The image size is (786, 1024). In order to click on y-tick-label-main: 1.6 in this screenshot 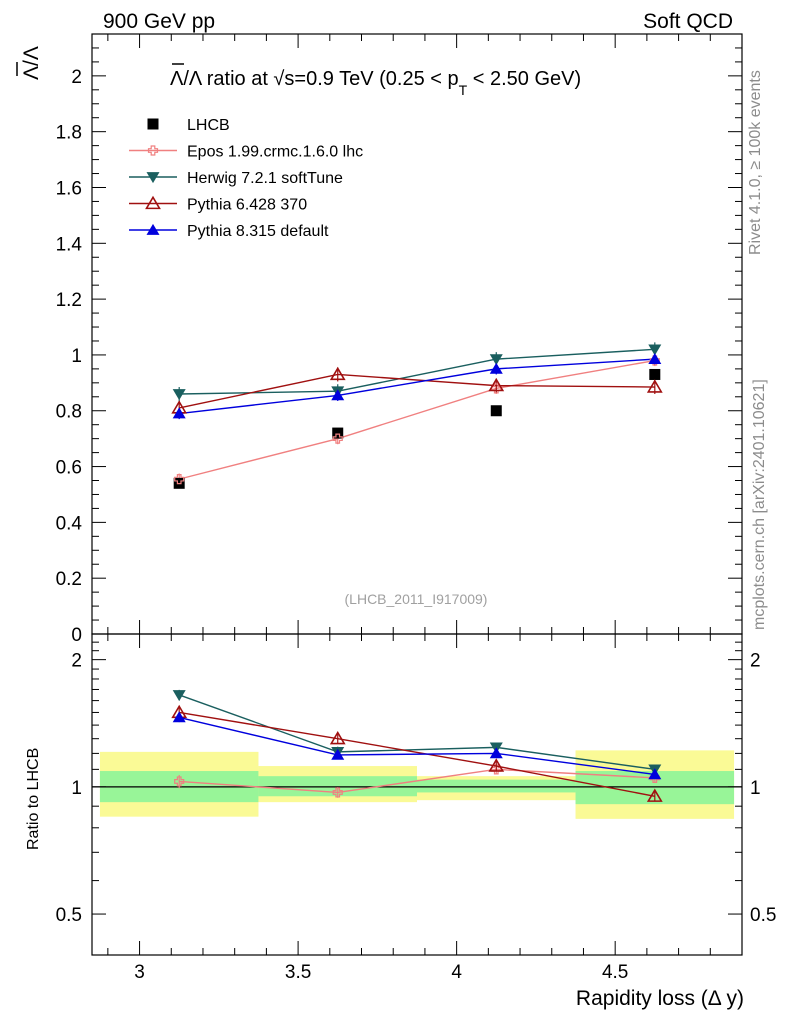, I will do `click(69, 188)`.